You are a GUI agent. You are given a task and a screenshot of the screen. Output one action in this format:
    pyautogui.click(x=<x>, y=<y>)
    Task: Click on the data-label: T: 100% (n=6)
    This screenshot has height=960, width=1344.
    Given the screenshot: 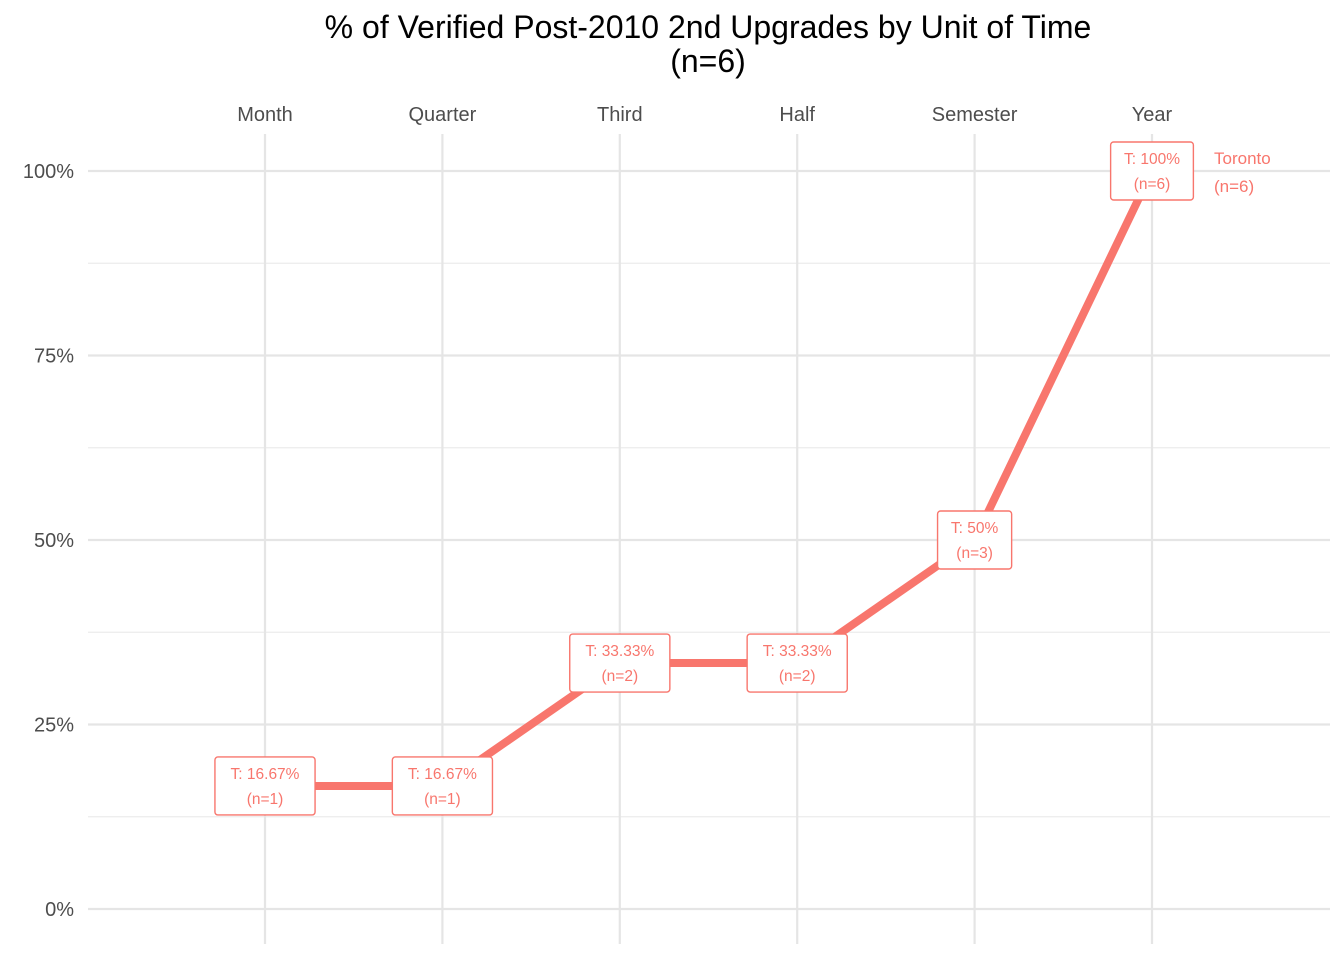 What is the action you would take?
    pyautogui.click(x=1152, y=171)
    